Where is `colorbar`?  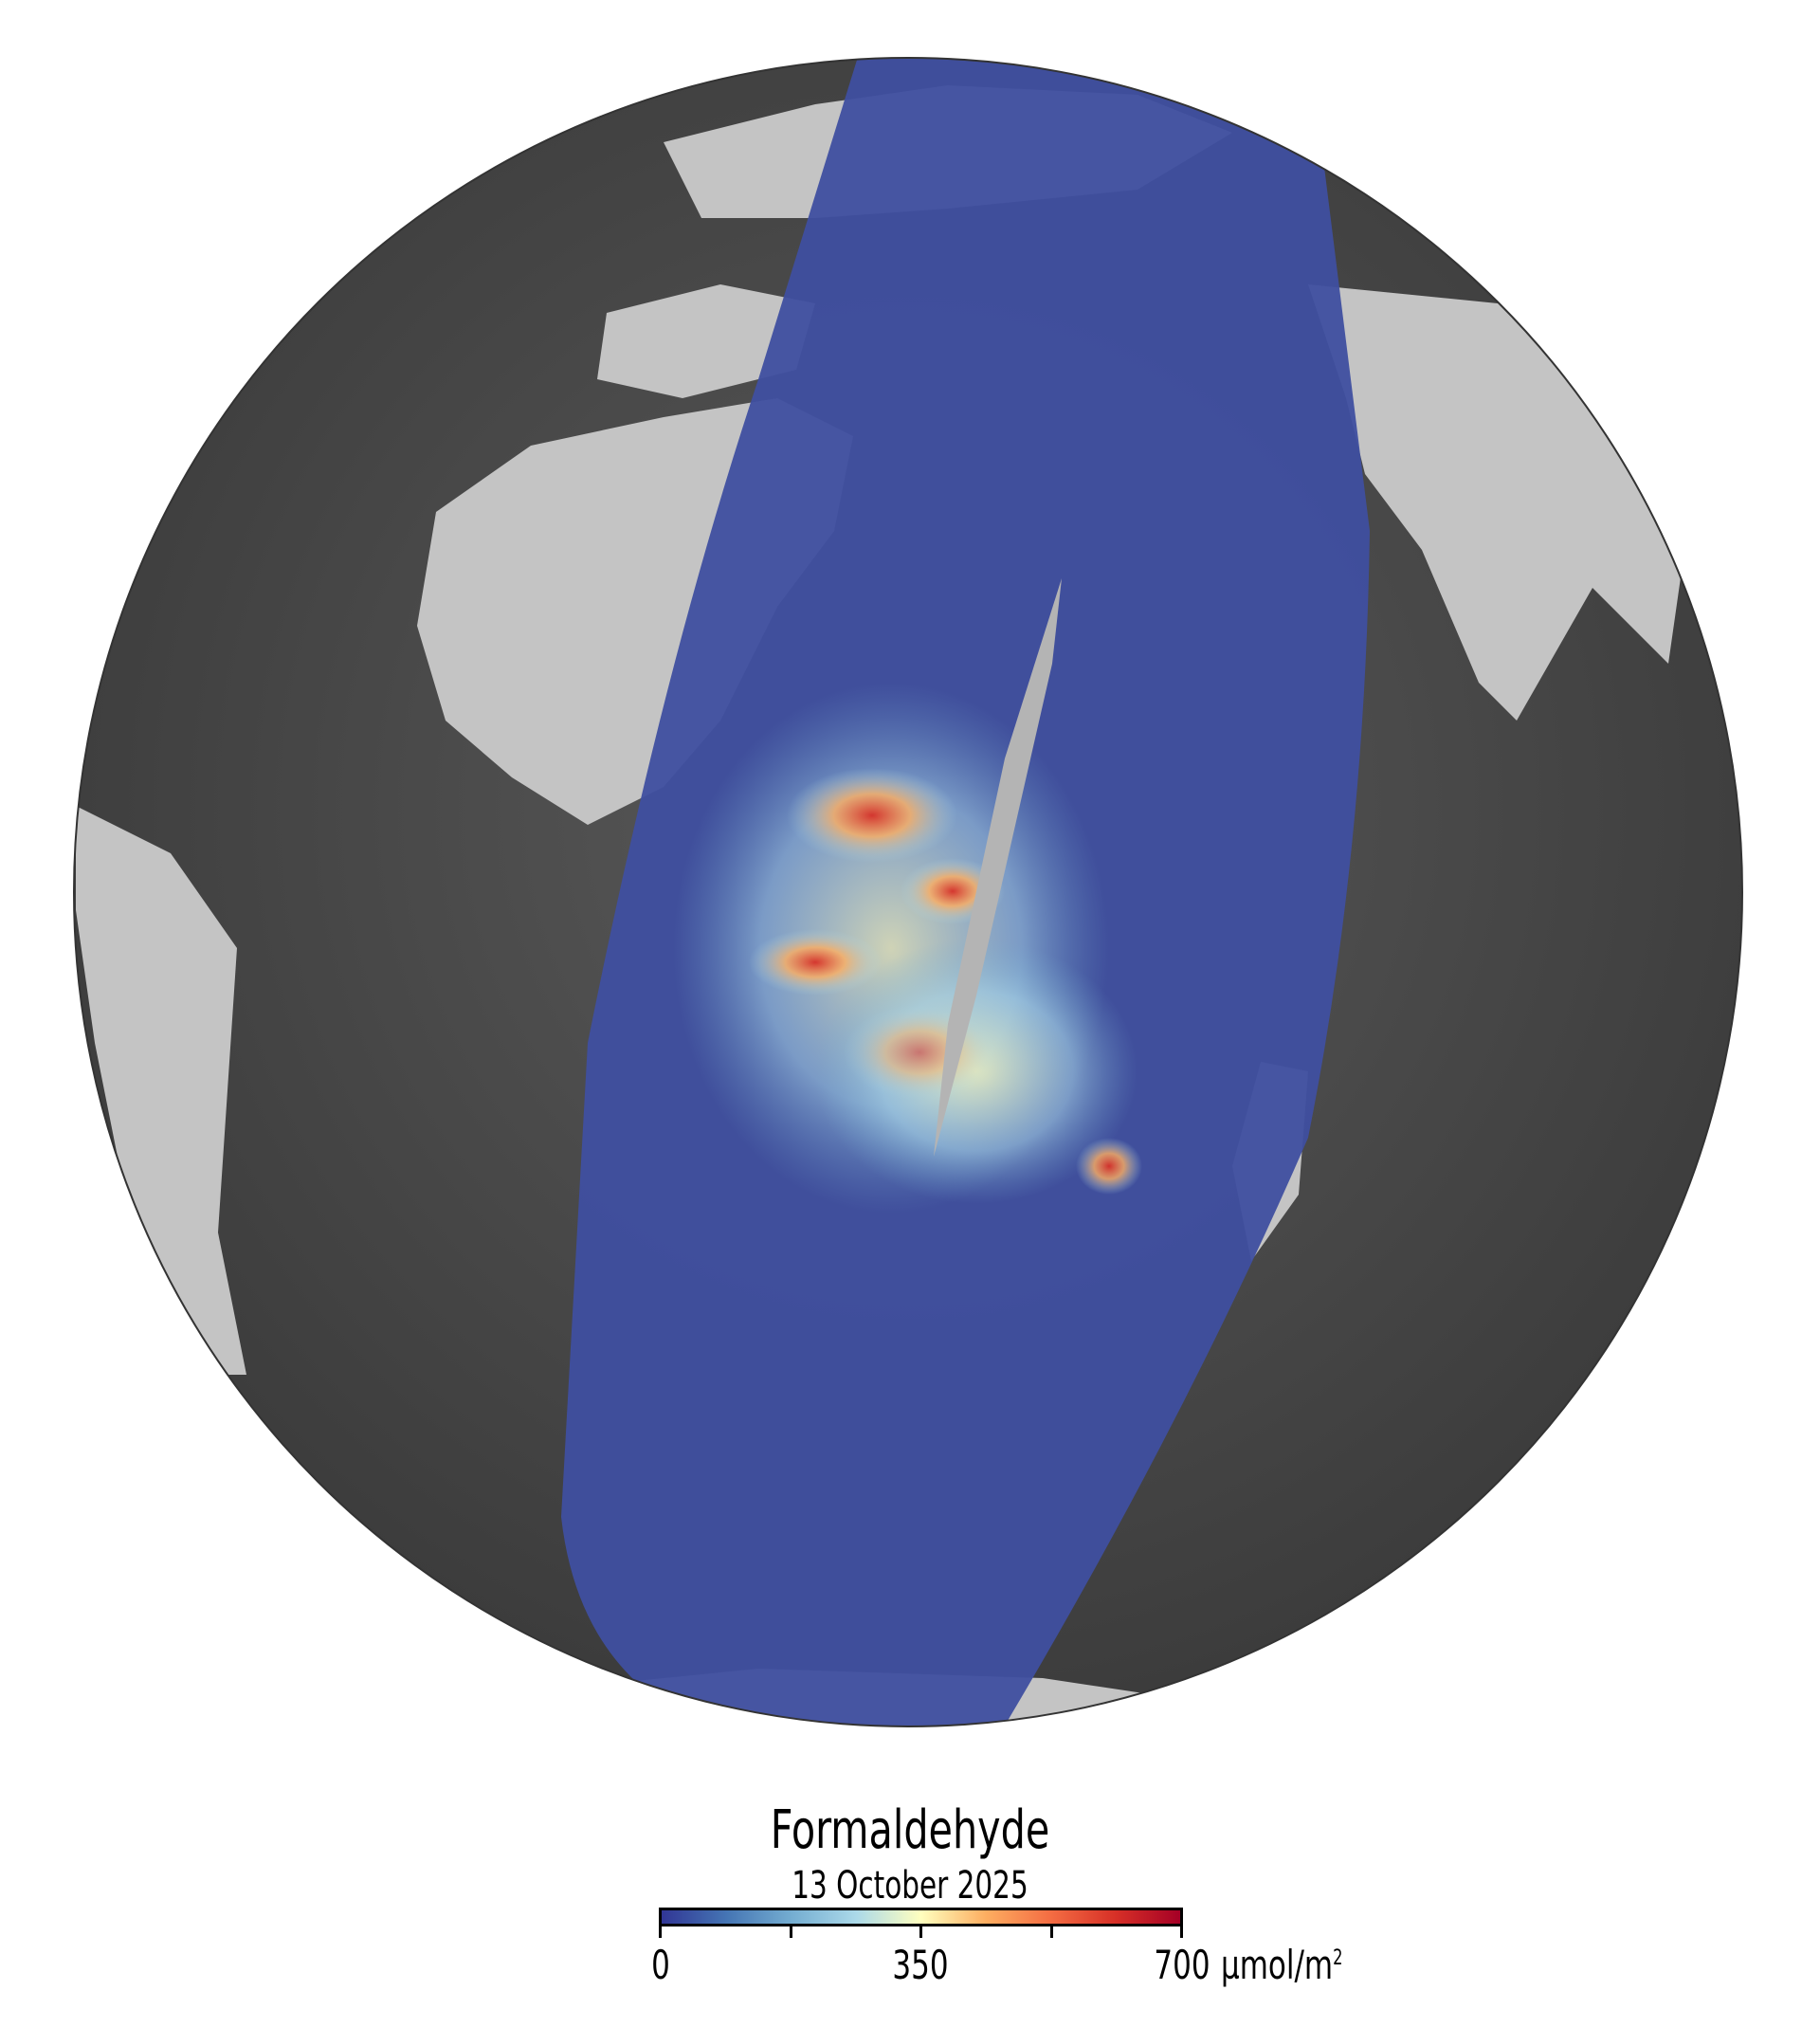
colorbar is located at coordinates (921, 1917).